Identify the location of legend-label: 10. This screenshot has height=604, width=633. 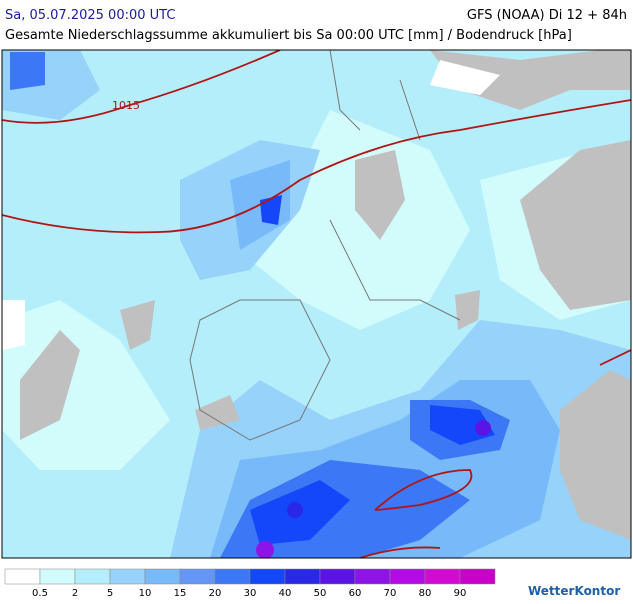
(145, 593).